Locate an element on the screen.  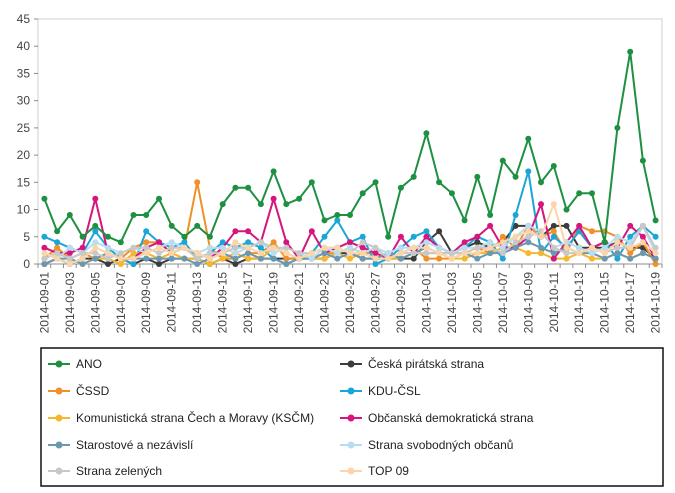
legend-label: TOP 09 is located at coordinates (388, 471).